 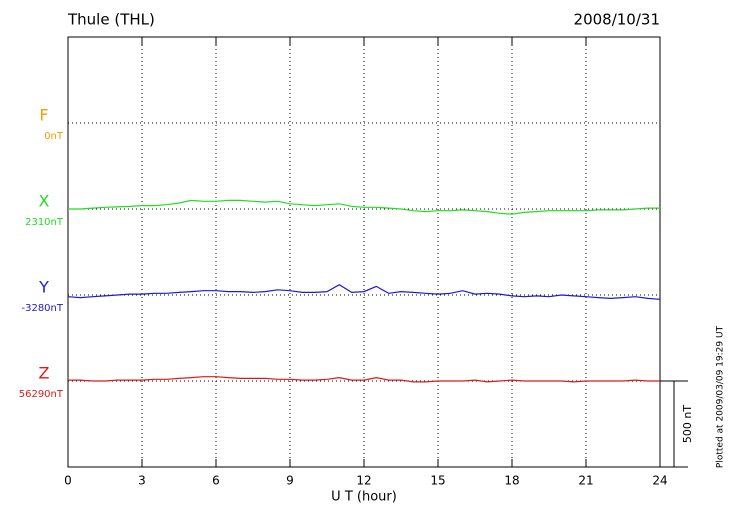 What do you see at coordinates (687, 424) in the screenshot?
I see `scale-bar-label: 500 nT` at bounding box center [687, 424].